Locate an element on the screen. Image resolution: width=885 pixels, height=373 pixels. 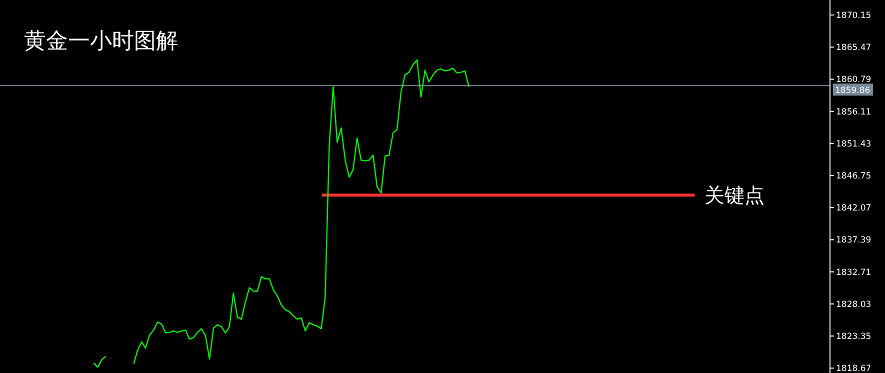
ref-line-label: 1859.86 is located at coordinates (852, 91).